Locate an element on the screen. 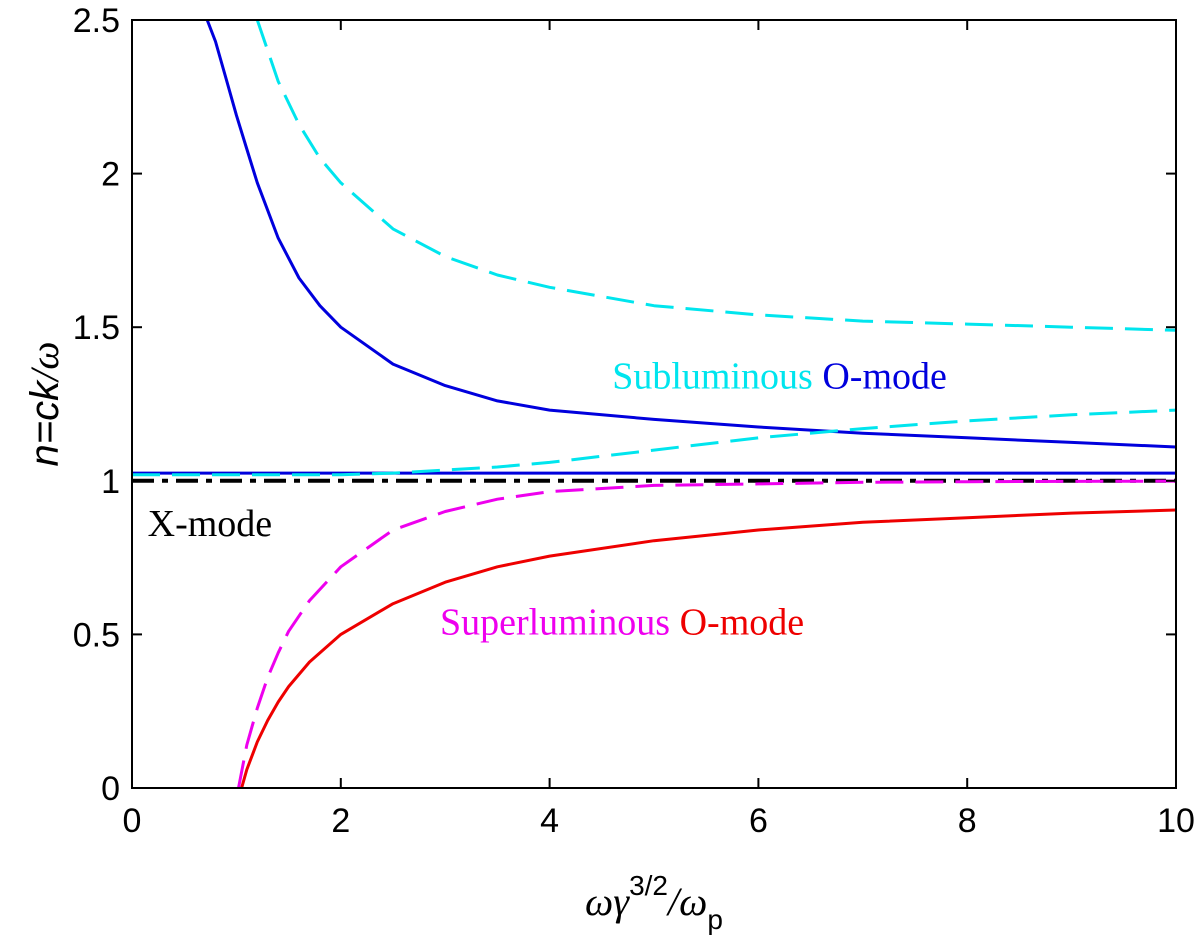 This screenshot has height=952, width=1200. x-tick-label-2: 4 is located at coordinates (549, 821).